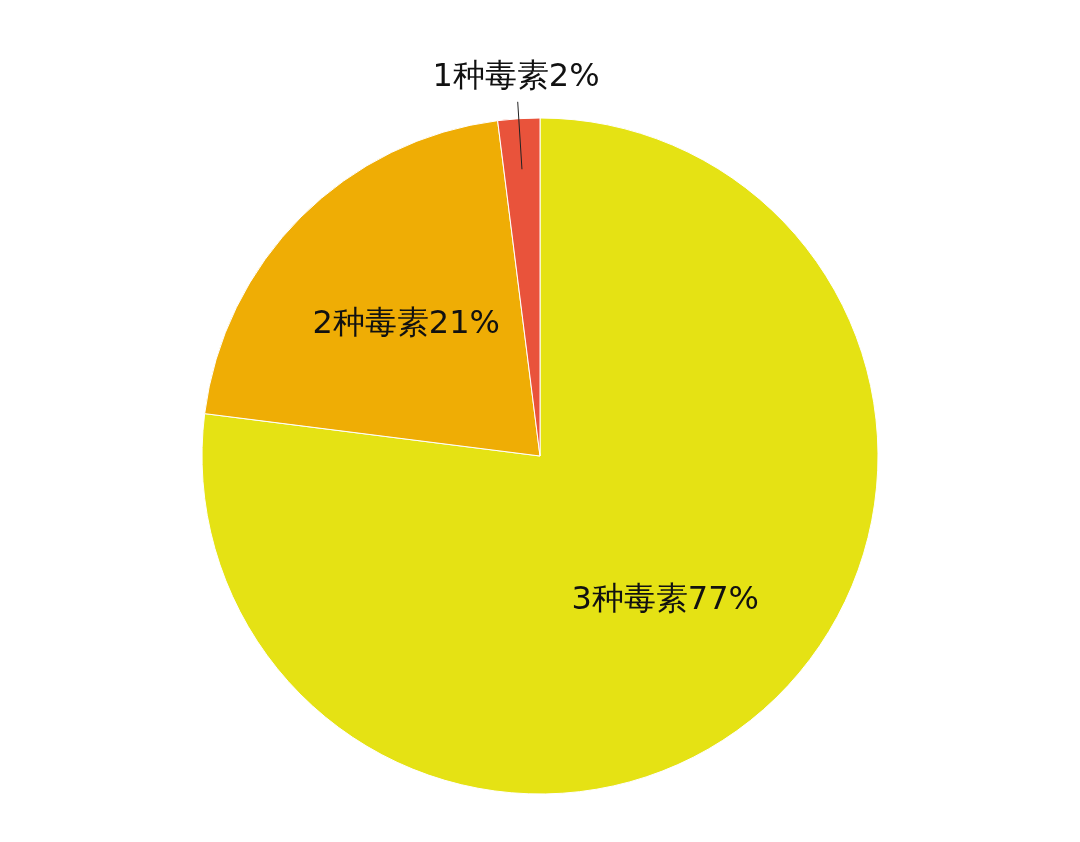  Describe the element at coordinates (665, 597) in the screenshot. I see `slice-label: 3种毒素77%` at that location.